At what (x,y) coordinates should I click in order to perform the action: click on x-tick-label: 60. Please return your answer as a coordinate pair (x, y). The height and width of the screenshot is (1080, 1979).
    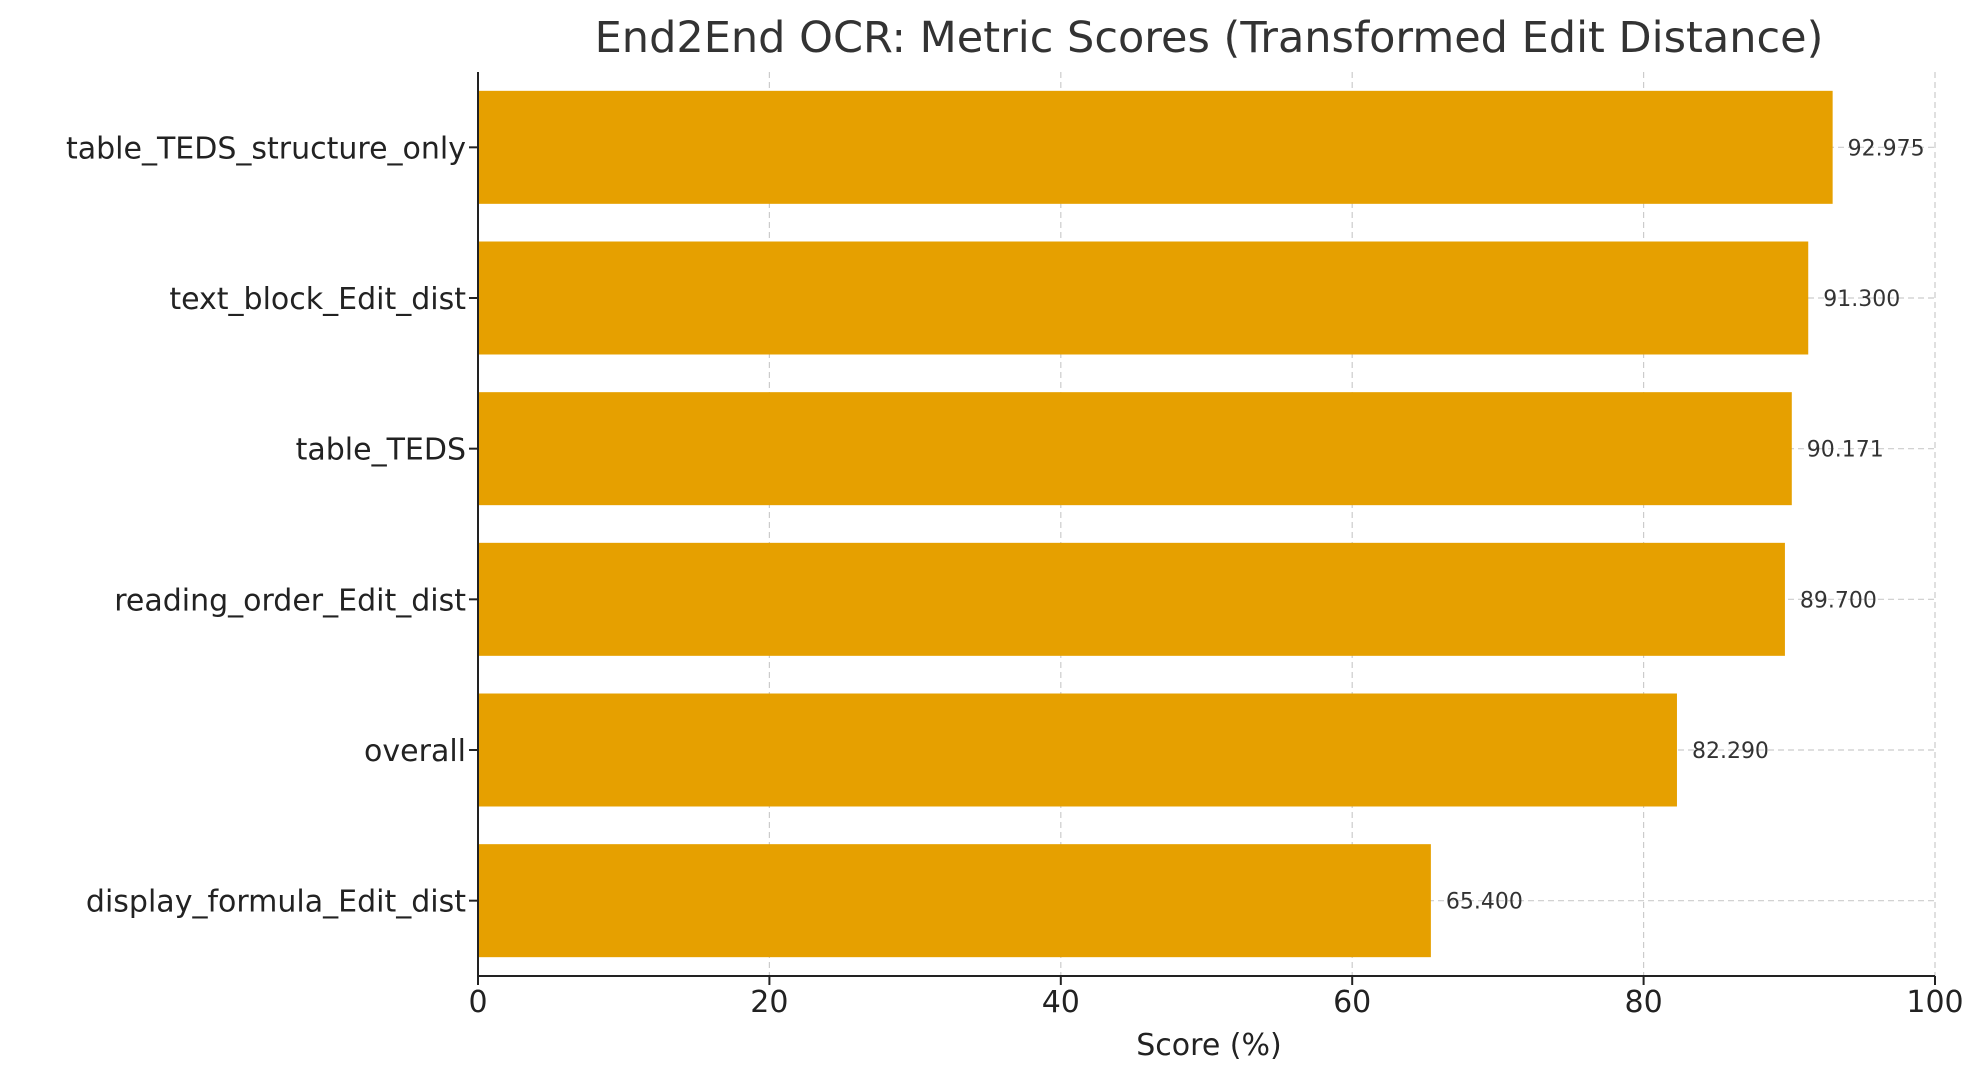
    Looking at the image, I should click on (1352, 1002).